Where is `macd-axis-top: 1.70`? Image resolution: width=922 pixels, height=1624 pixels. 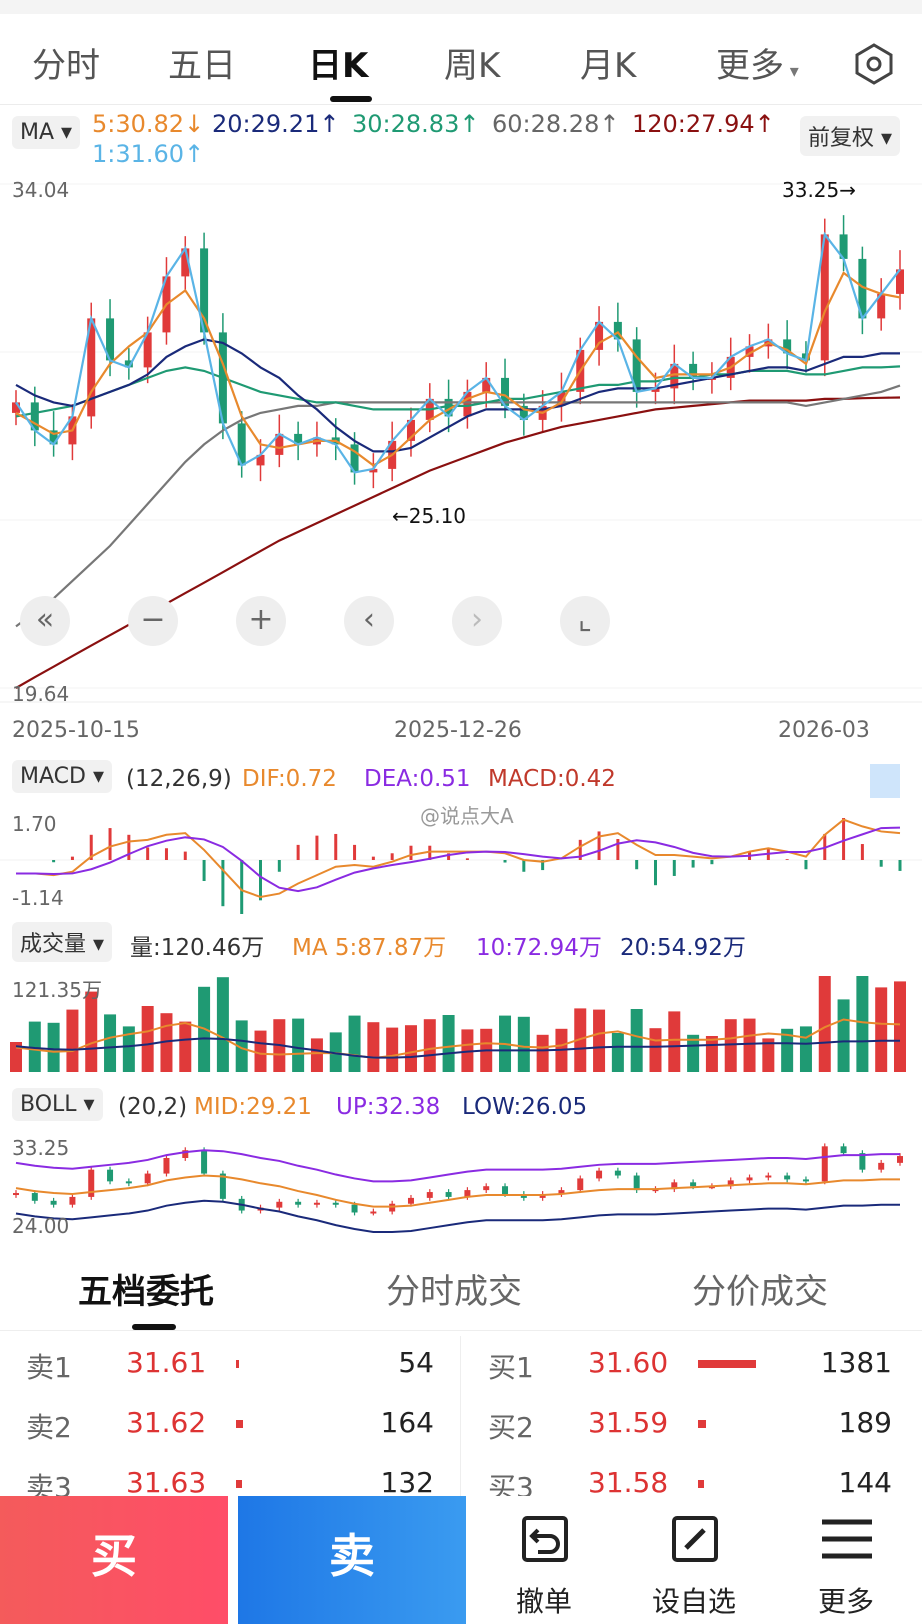 macd-axis-top: 1.70 is located at coordinates (34, 824).